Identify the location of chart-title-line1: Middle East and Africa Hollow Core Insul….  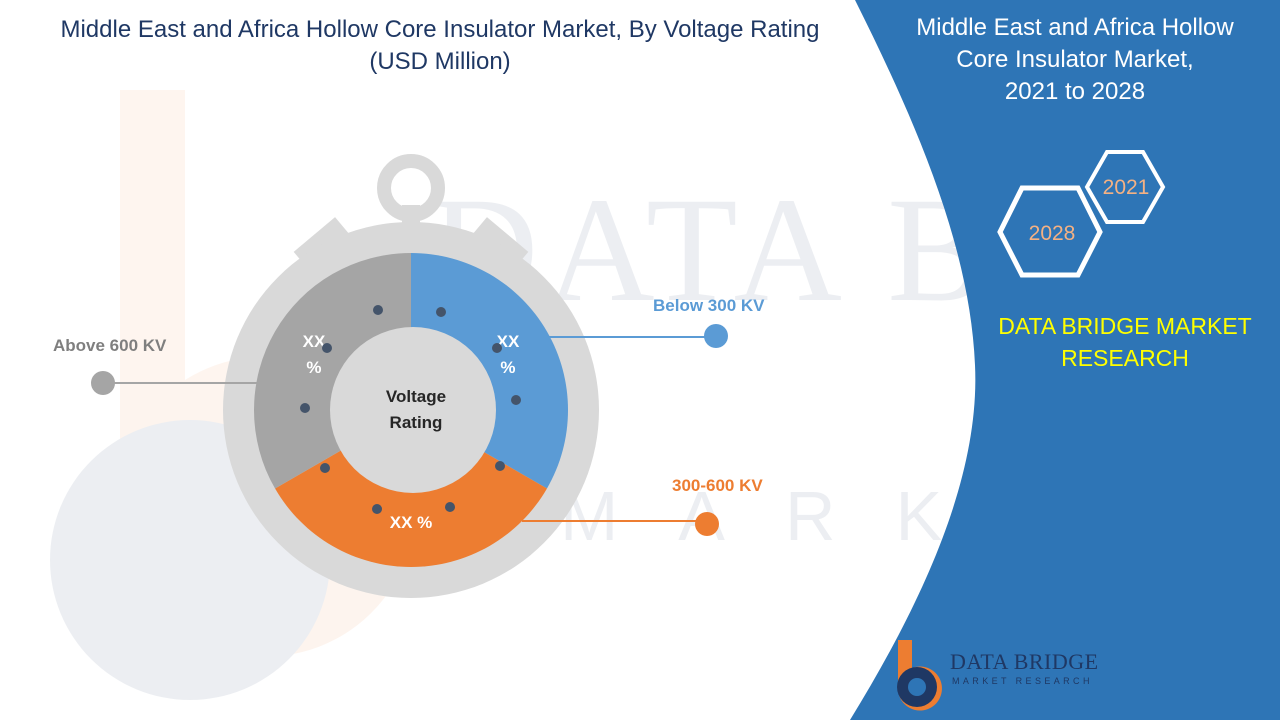
(440, 29).